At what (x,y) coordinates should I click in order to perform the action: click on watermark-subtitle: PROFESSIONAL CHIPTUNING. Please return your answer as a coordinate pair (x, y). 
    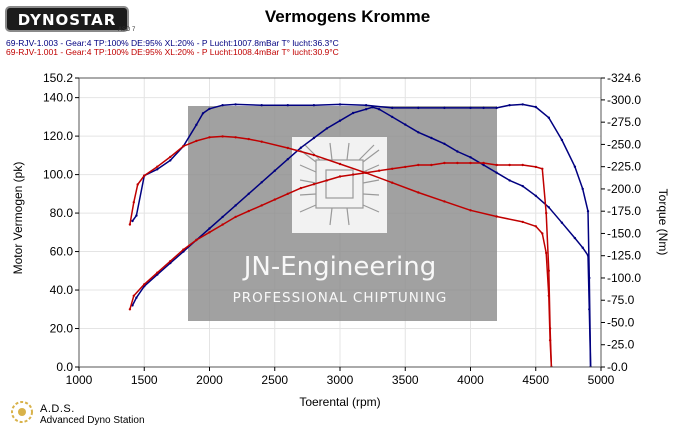
    Looking at the image, I should click on (340, 298).